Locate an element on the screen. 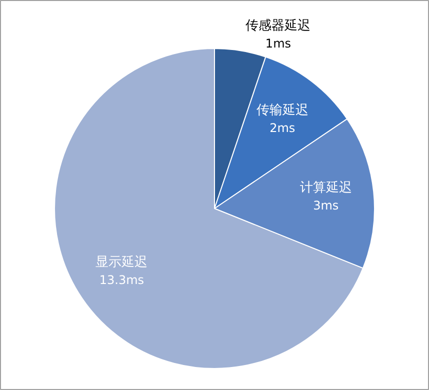 Image resolution: width=429 pixels, height=390 pixels. data-label: 3ms is located at coordinates (326, 205).